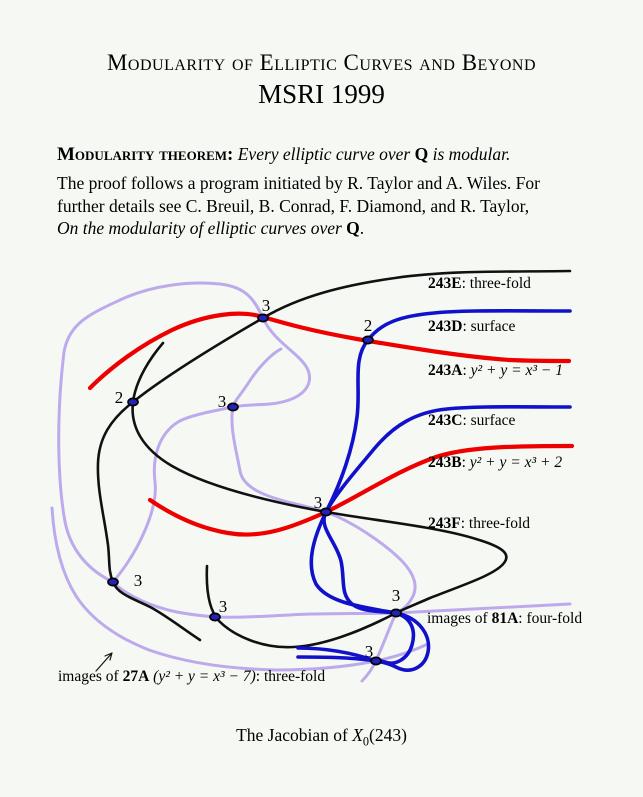 The height and width of the screenshot is (797, 643). Describe the element at coordinates (421, 154) in the screenshot. I see `theorem-Q: Q` at that location.